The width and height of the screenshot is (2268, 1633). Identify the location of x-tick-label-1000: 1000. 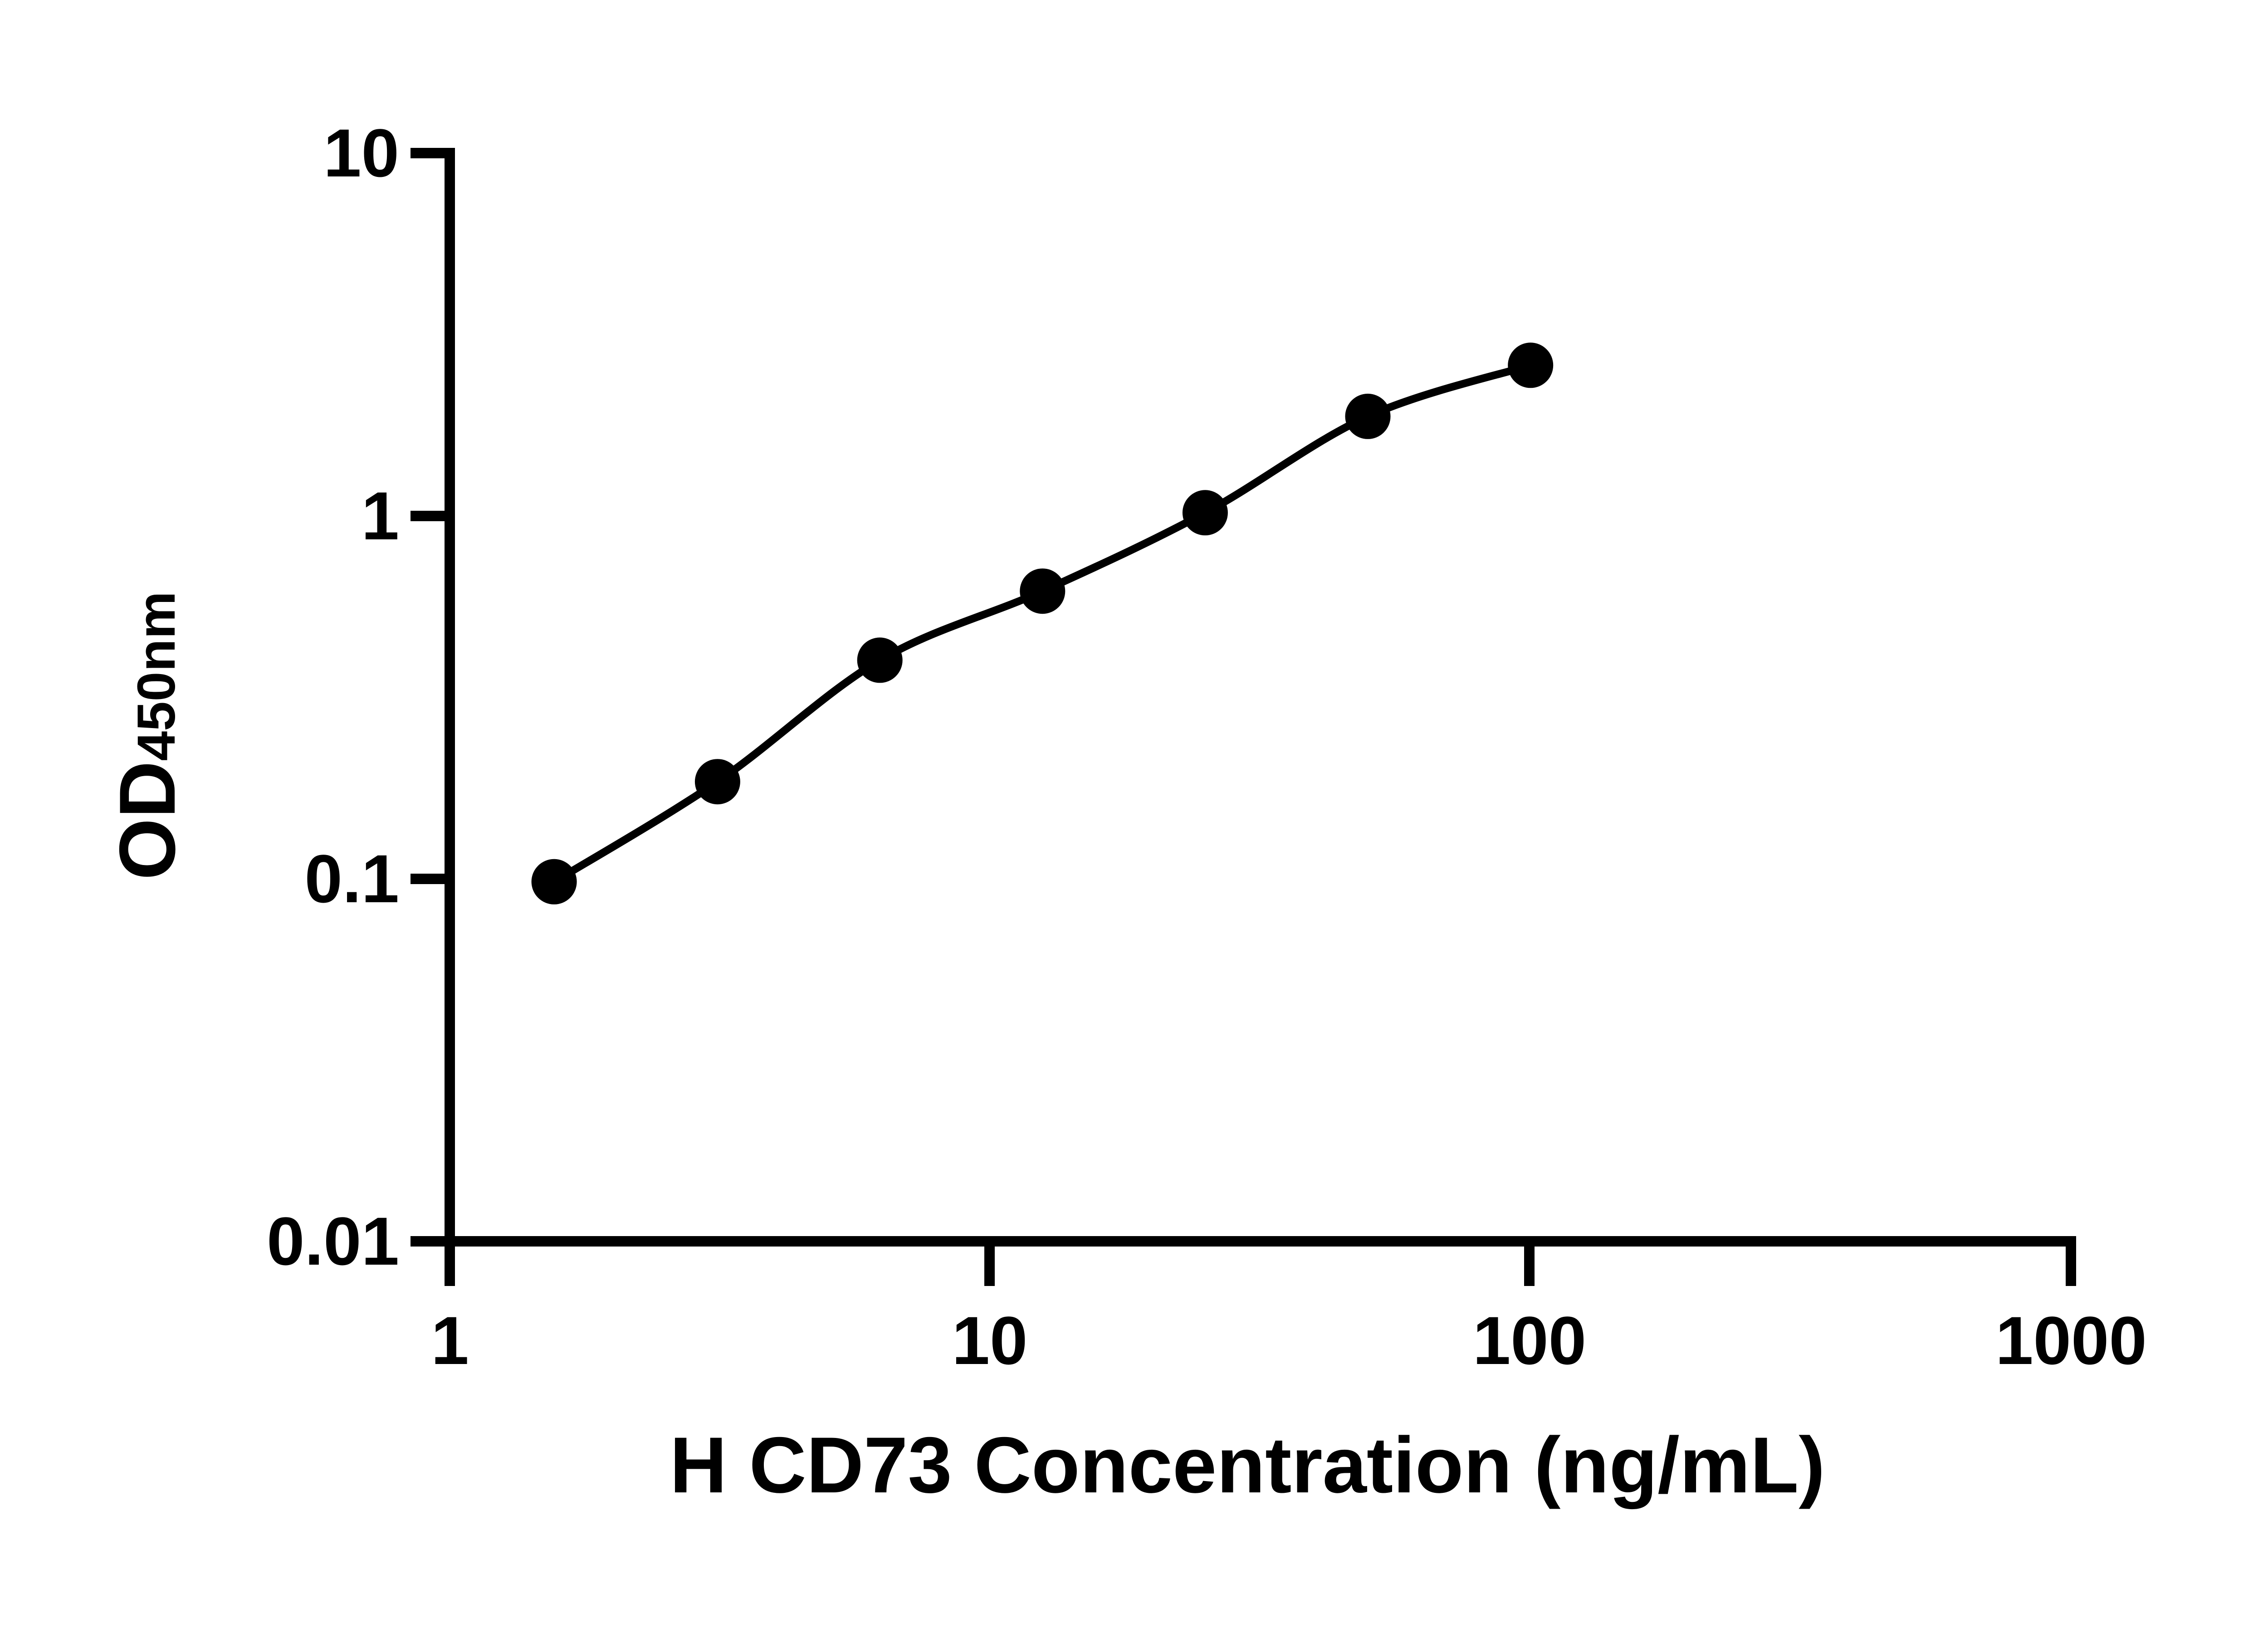
(2071, 1340).